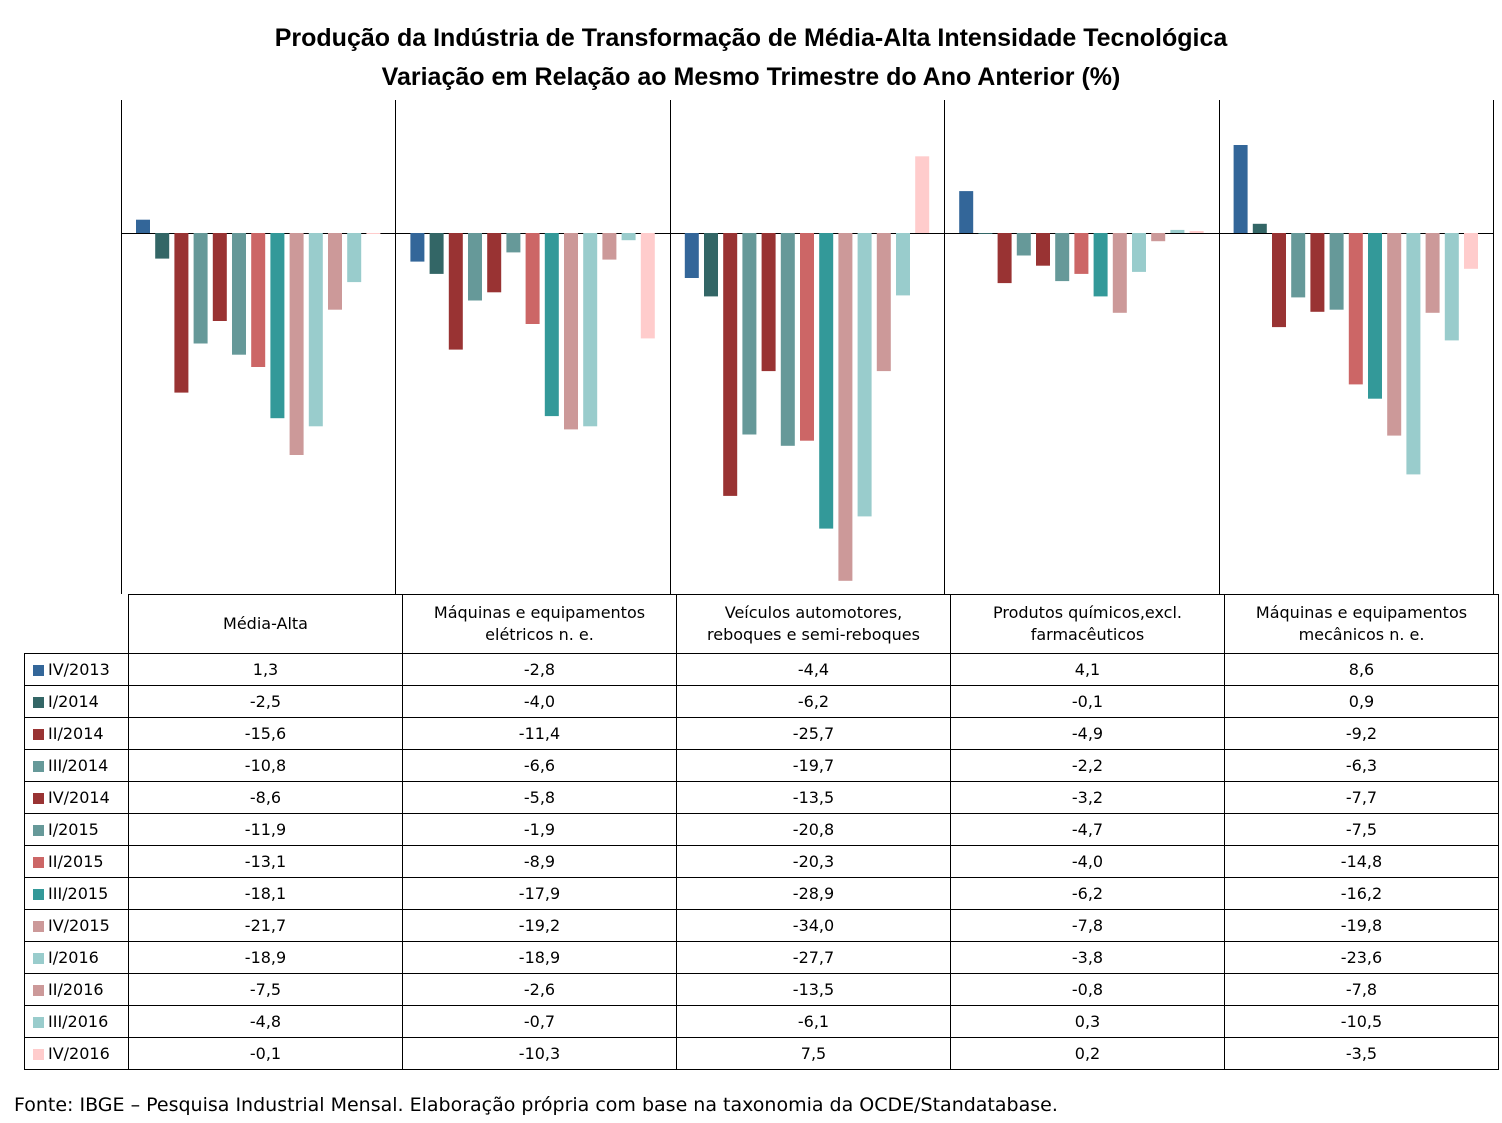 This screenshot has height=1123, width=1502. What do you see at coordinates (1087, 765) in the screenshot?
I see `data-label: -2,2` at bounding box center [1087, 765].